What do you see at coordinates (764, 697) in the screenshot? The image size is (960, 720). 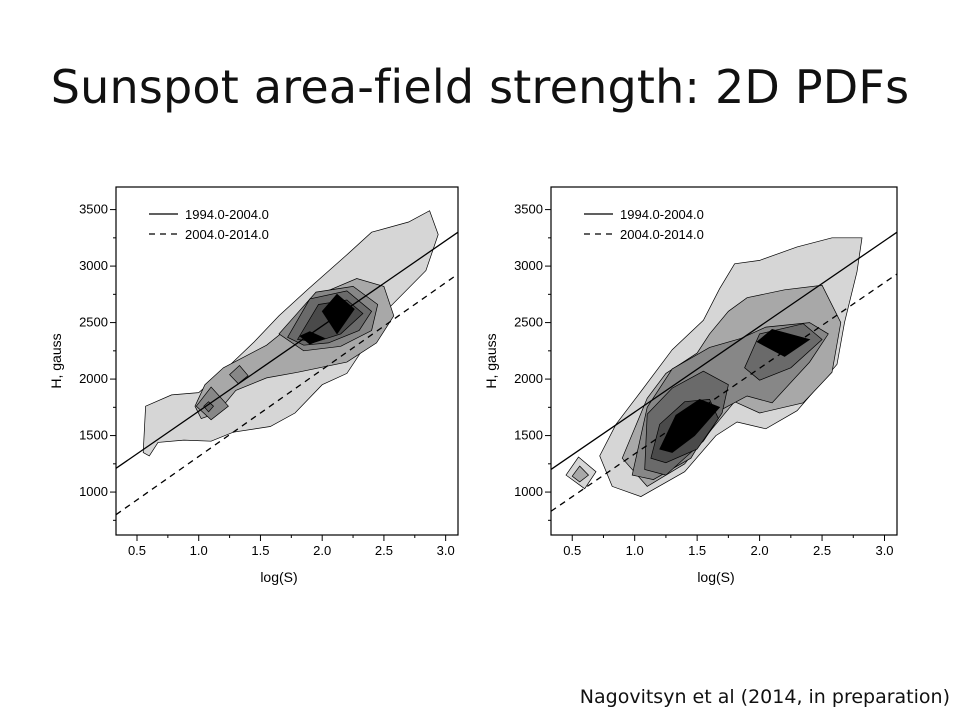 I see `citation-credit: Nagovitsyn et al (2014, in preparation)` at bounding box center [764, 697].